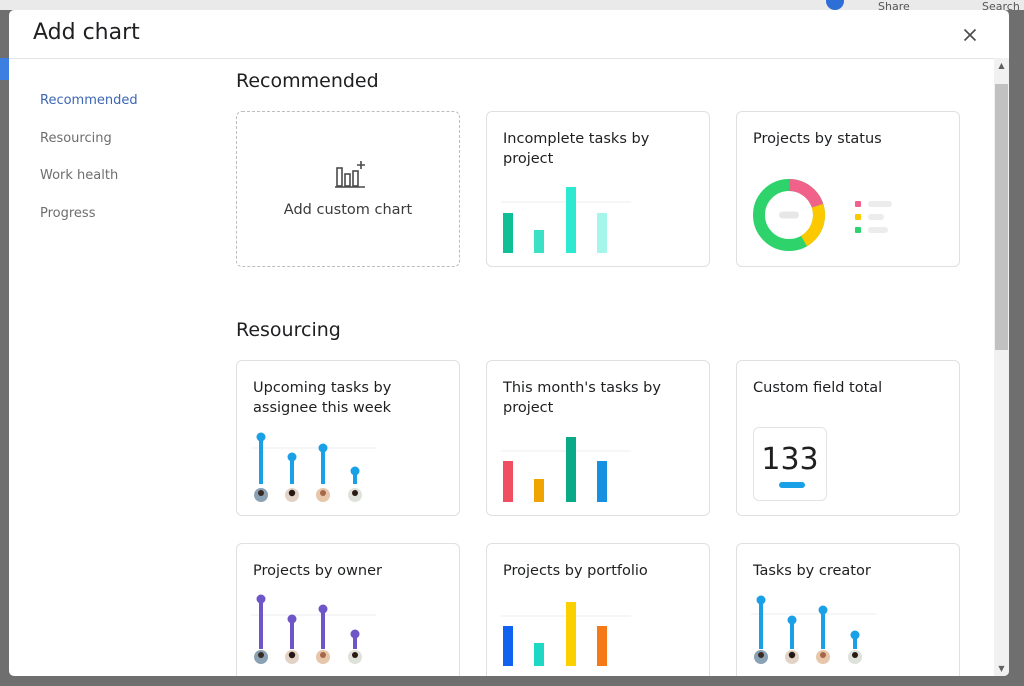  What do you see at coordinates (1001, 367) in the screenshot?
I see `vertical-scrollbar: ▲ ▼` at bounding box center [1001, 367].